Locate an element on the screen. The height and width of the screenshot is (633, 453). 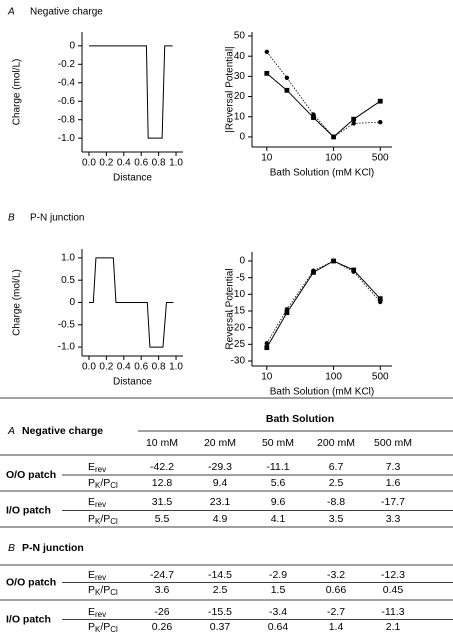
group-label: O/O patch is located at coordinates (31, 475).